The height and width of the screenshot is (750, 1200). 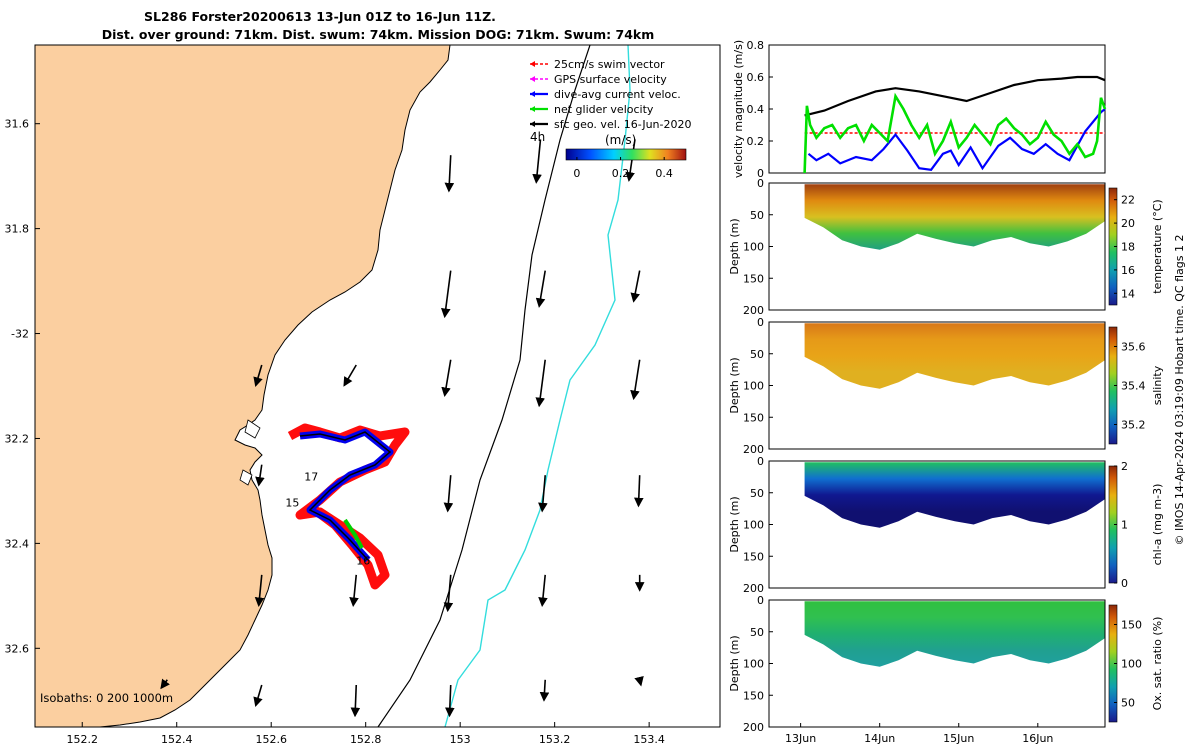 What do you see at coordinates (106, 698) in the screenshot?
I see `isobath-legend-label: Isobaths: 0 200 1000m` at bounding box center [106, 698].